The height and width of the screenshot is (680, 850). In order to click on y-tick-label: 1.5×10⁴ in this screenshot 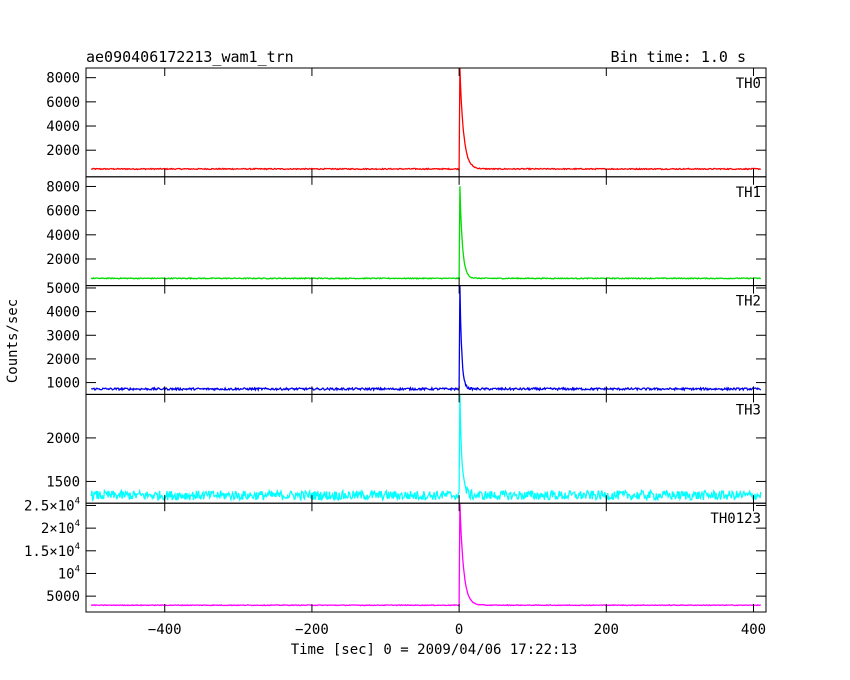, I will do `click(52, 551)`.